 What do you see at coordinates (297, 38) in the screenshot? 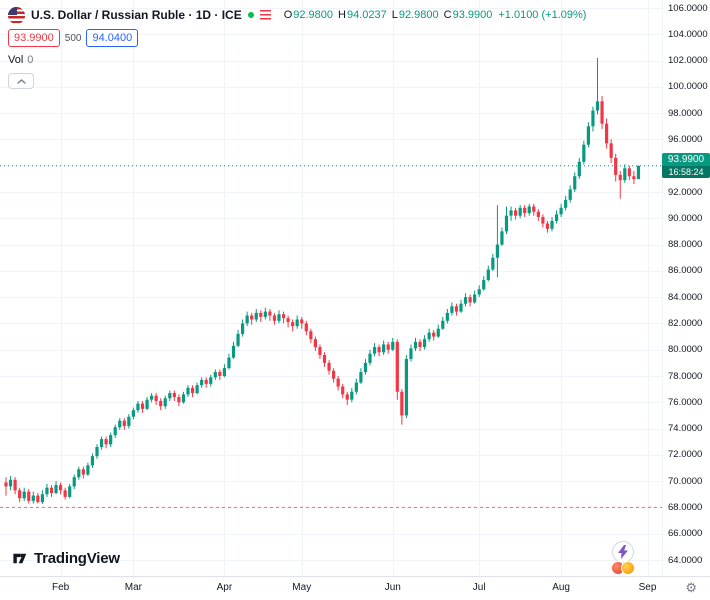
I see `bid-ask-row: 93.9900 500 94.0400` at bounding box center [297, 38].